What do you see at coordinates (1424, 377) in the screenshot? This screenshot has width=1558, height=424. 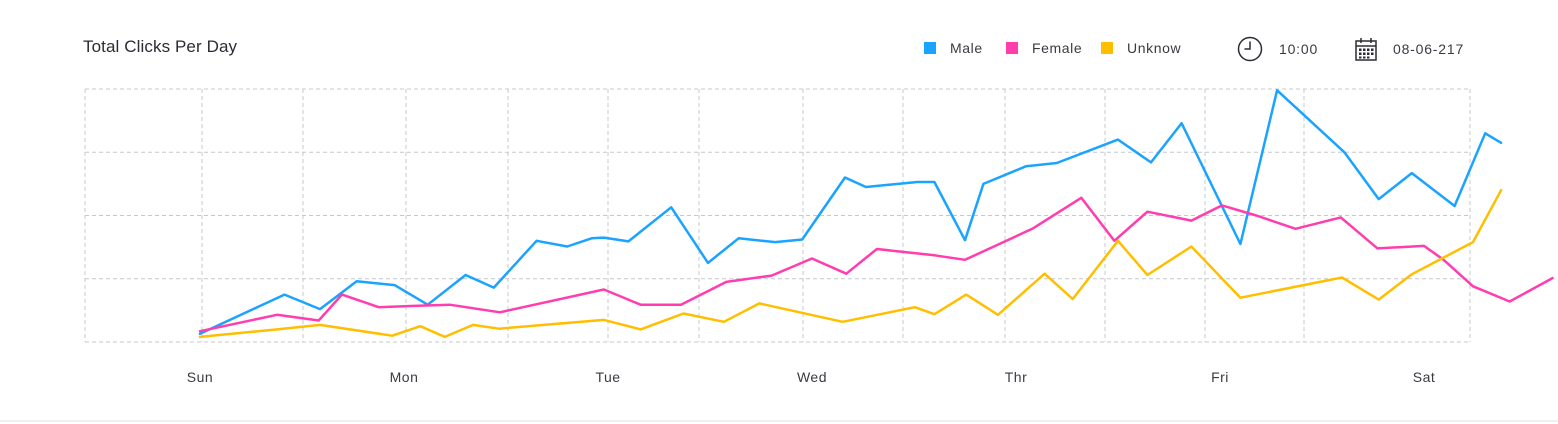 I see `x-tick-label-sat: Sat` at bounding box center [1424, 377].